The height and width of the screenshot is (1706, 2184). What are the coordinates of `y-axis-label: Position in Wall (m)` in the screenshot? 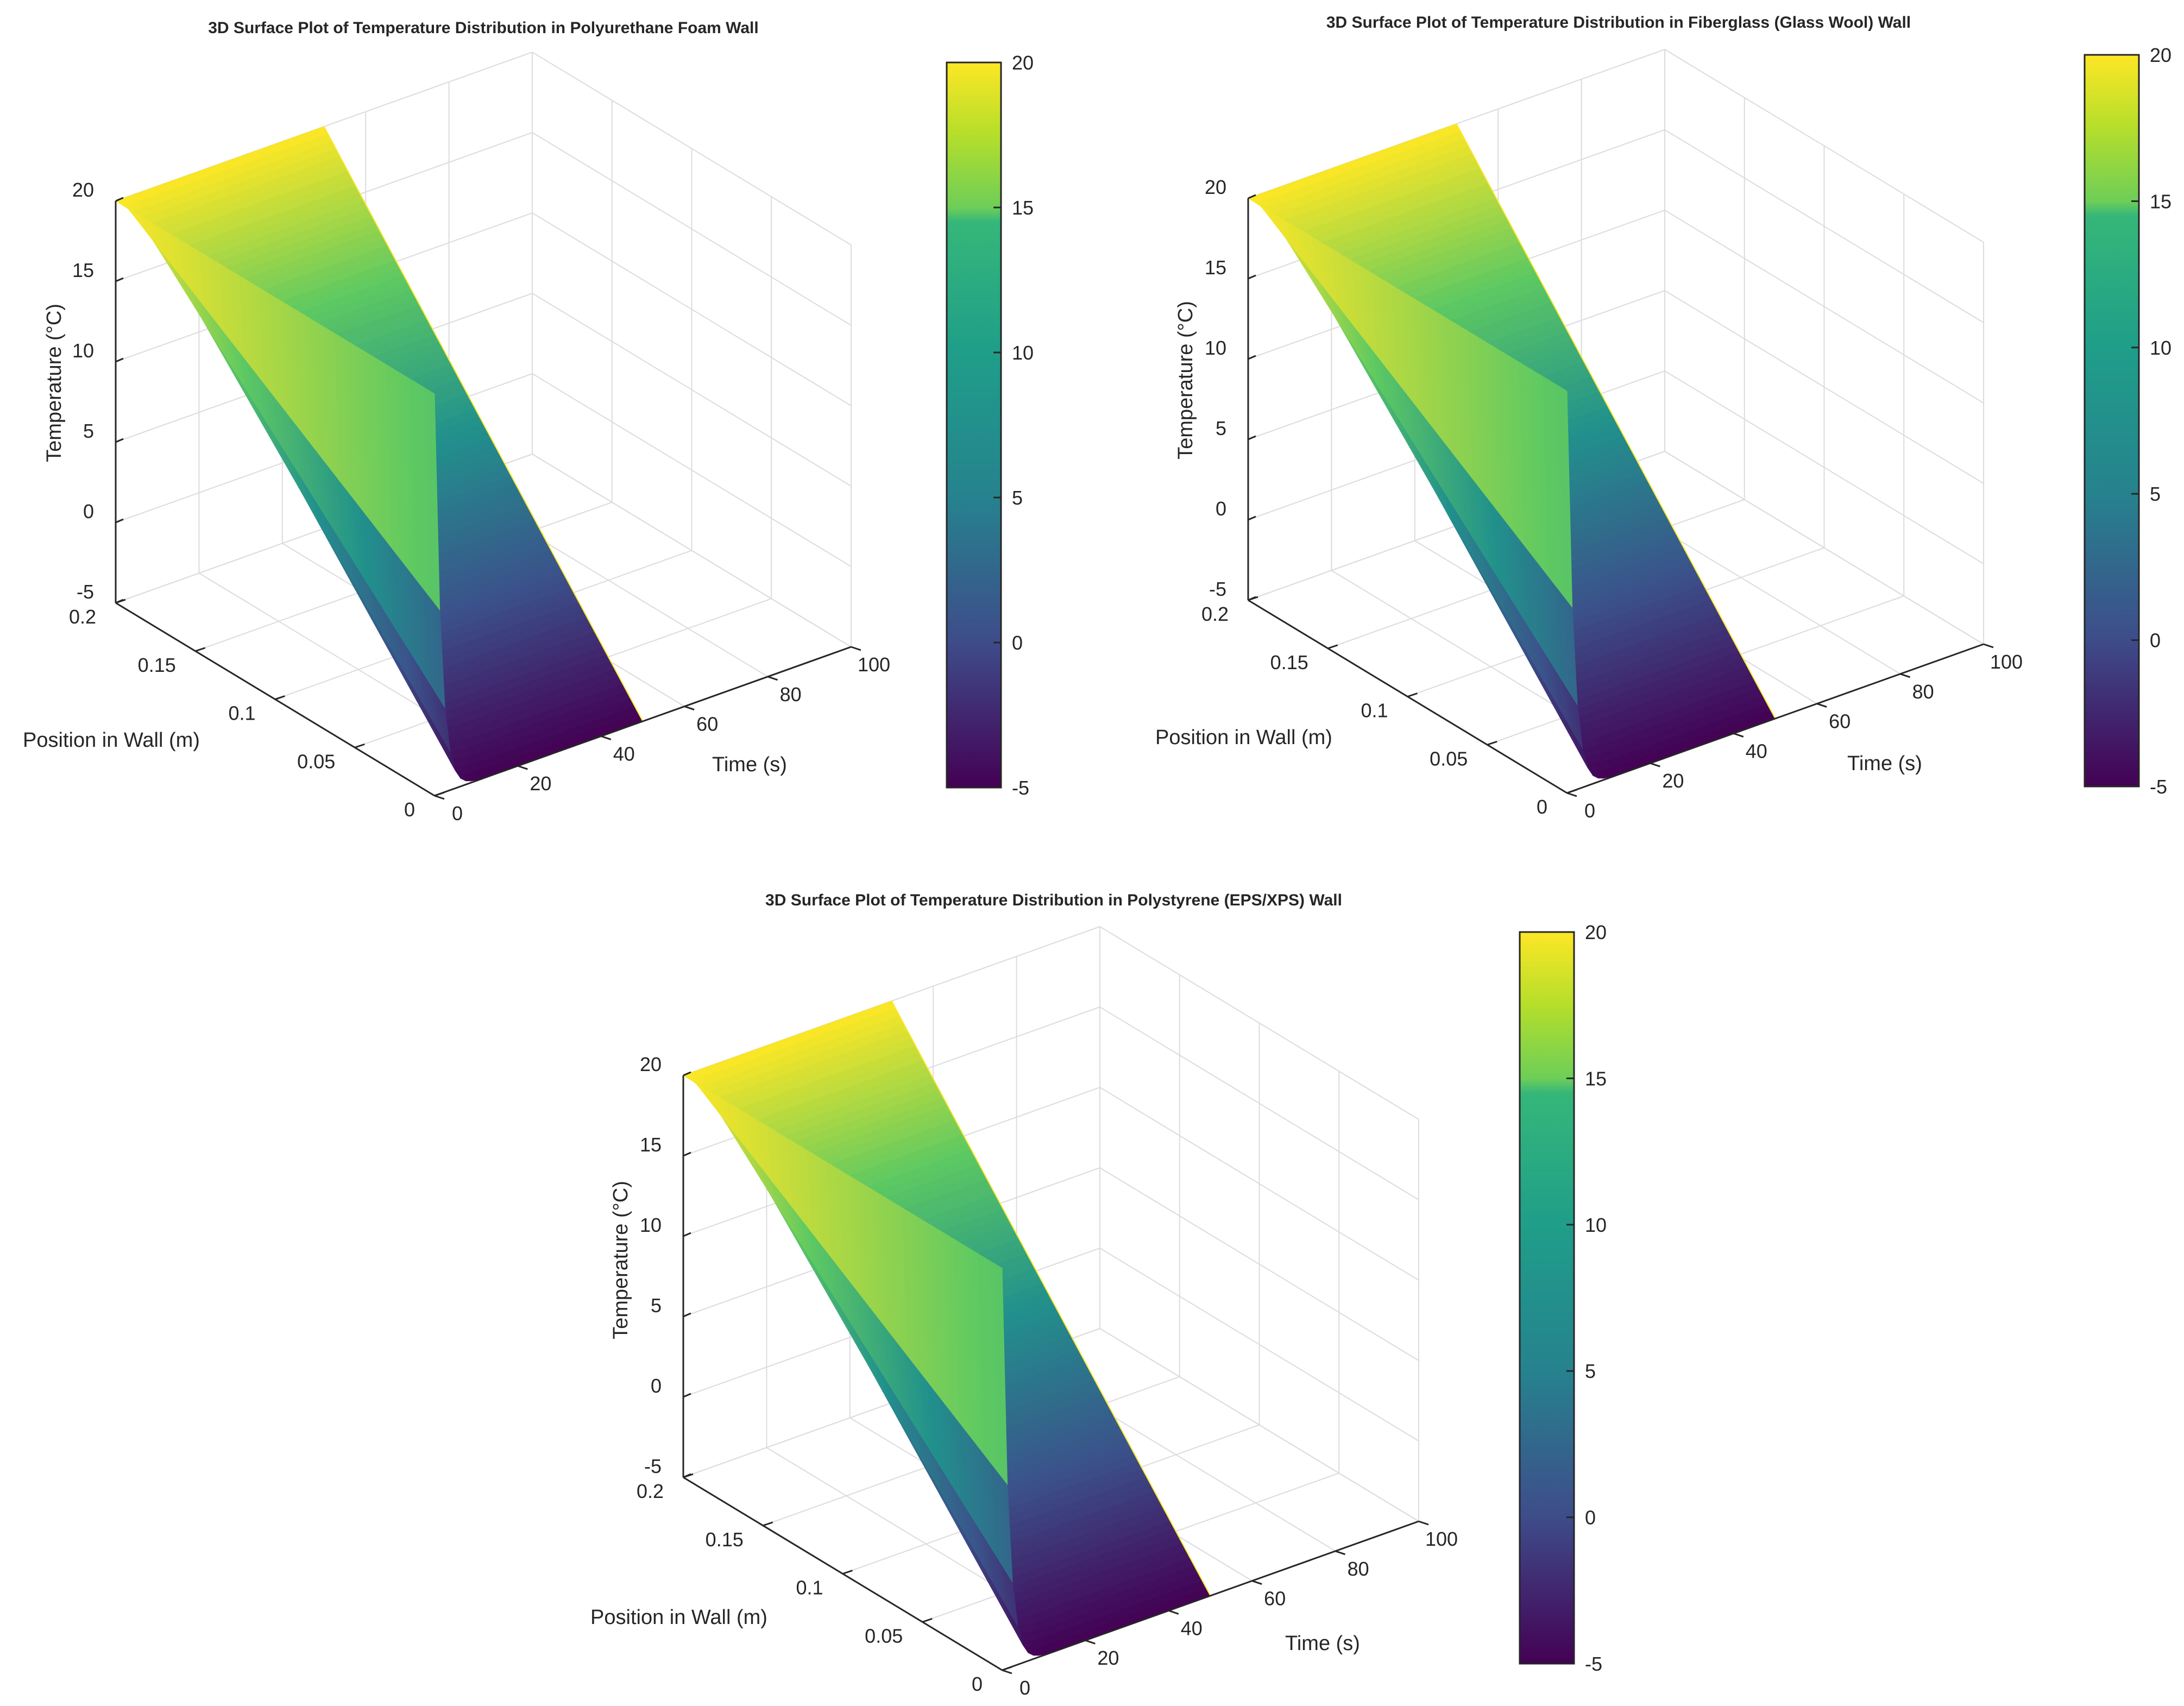 It's located at (111, 741).